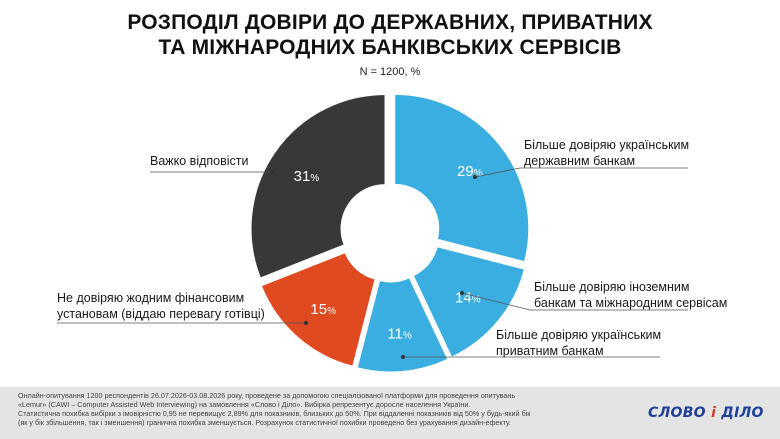 The width and height of the screenshot is (780, 439). What do you see at coordinates (677, 413) in the screenshot?
I see `logo-word-1: СЛОВО` at bounding box center [677, 413].